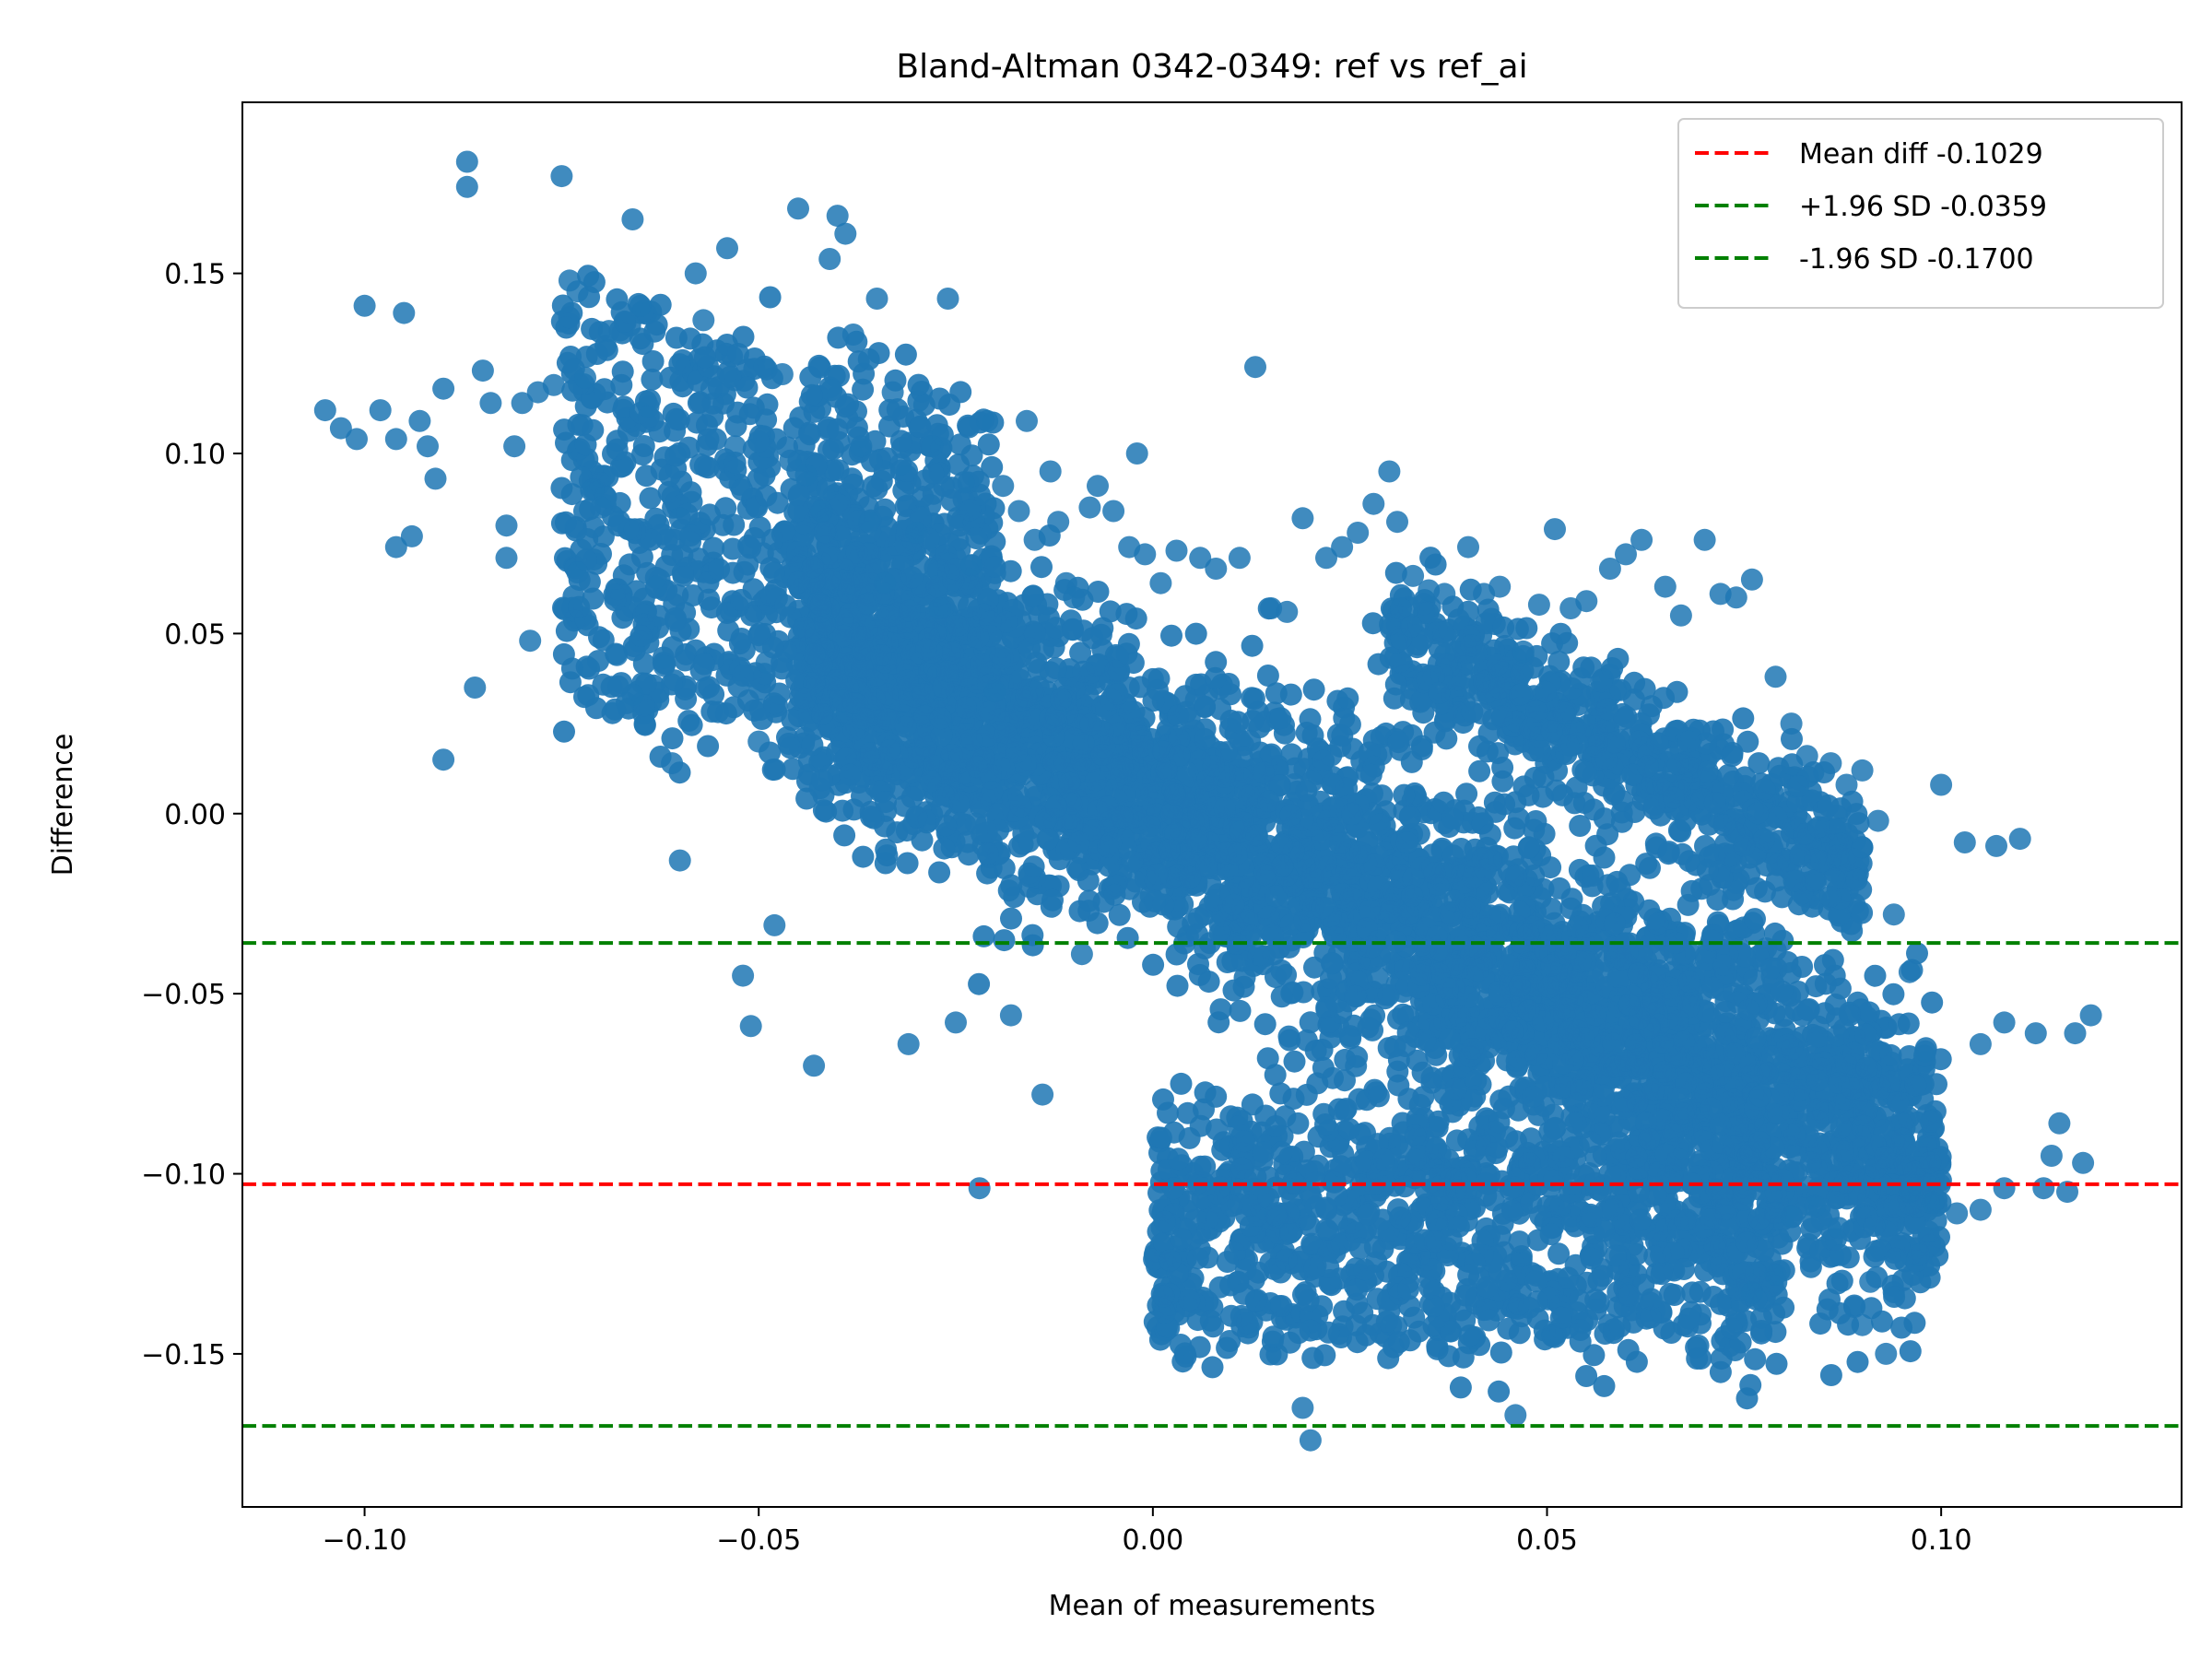  What do you see at coordinates (1211, 67) in the screenshot?
I see `chart-title: Bland-Altman 0342-0349: ref vs ref_ai` at bounding box center [1211, 67].